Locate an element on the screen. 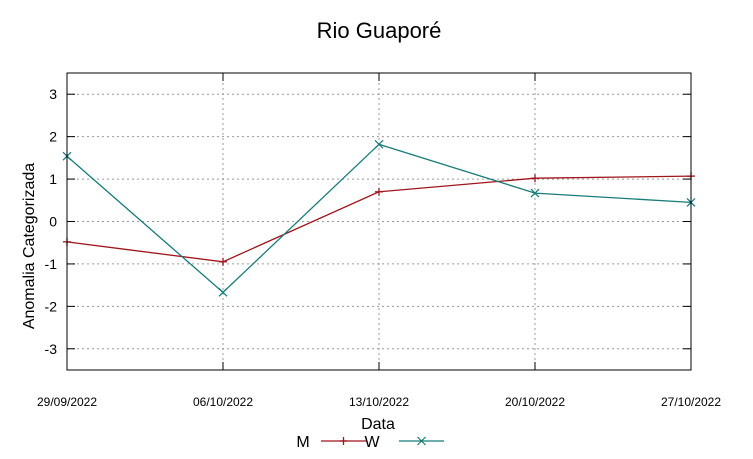 This screenshot has width=753, height=459. x-tick-label-4: 27/10/2022 is located at coordinates (691, 402).